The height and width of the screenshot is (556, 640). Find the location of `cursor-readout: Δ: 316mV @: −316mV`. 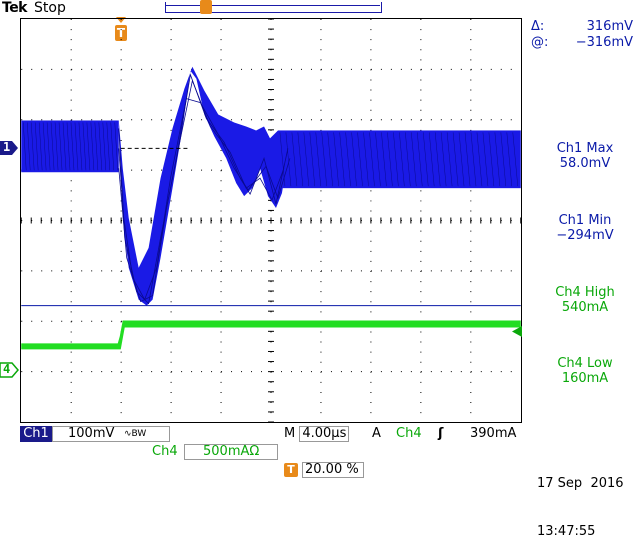

cursor-readout: Δ: 316mV @: −316mV is located at coordinates (585, 35).